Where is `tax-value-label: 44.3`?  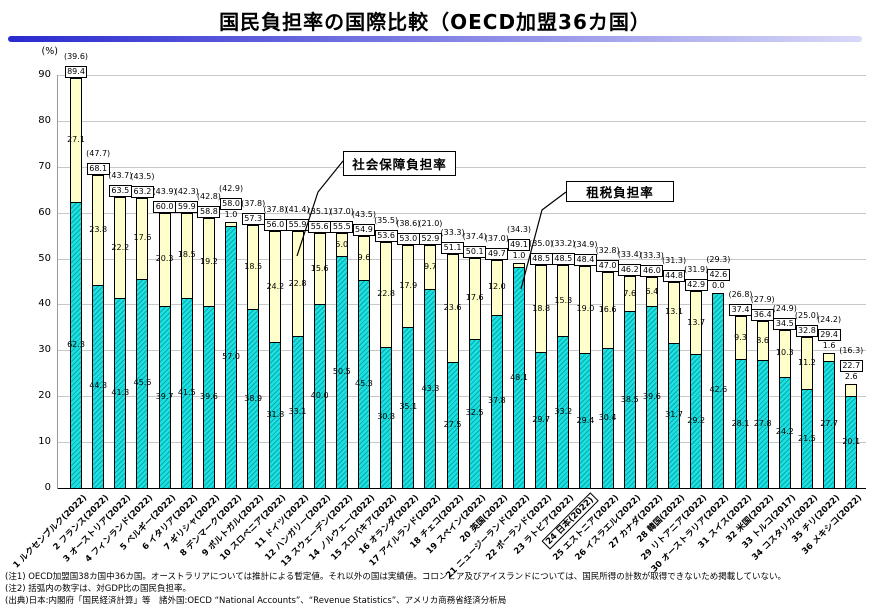 tax-value-label: 44.3 is located at coordinates (98, 386).